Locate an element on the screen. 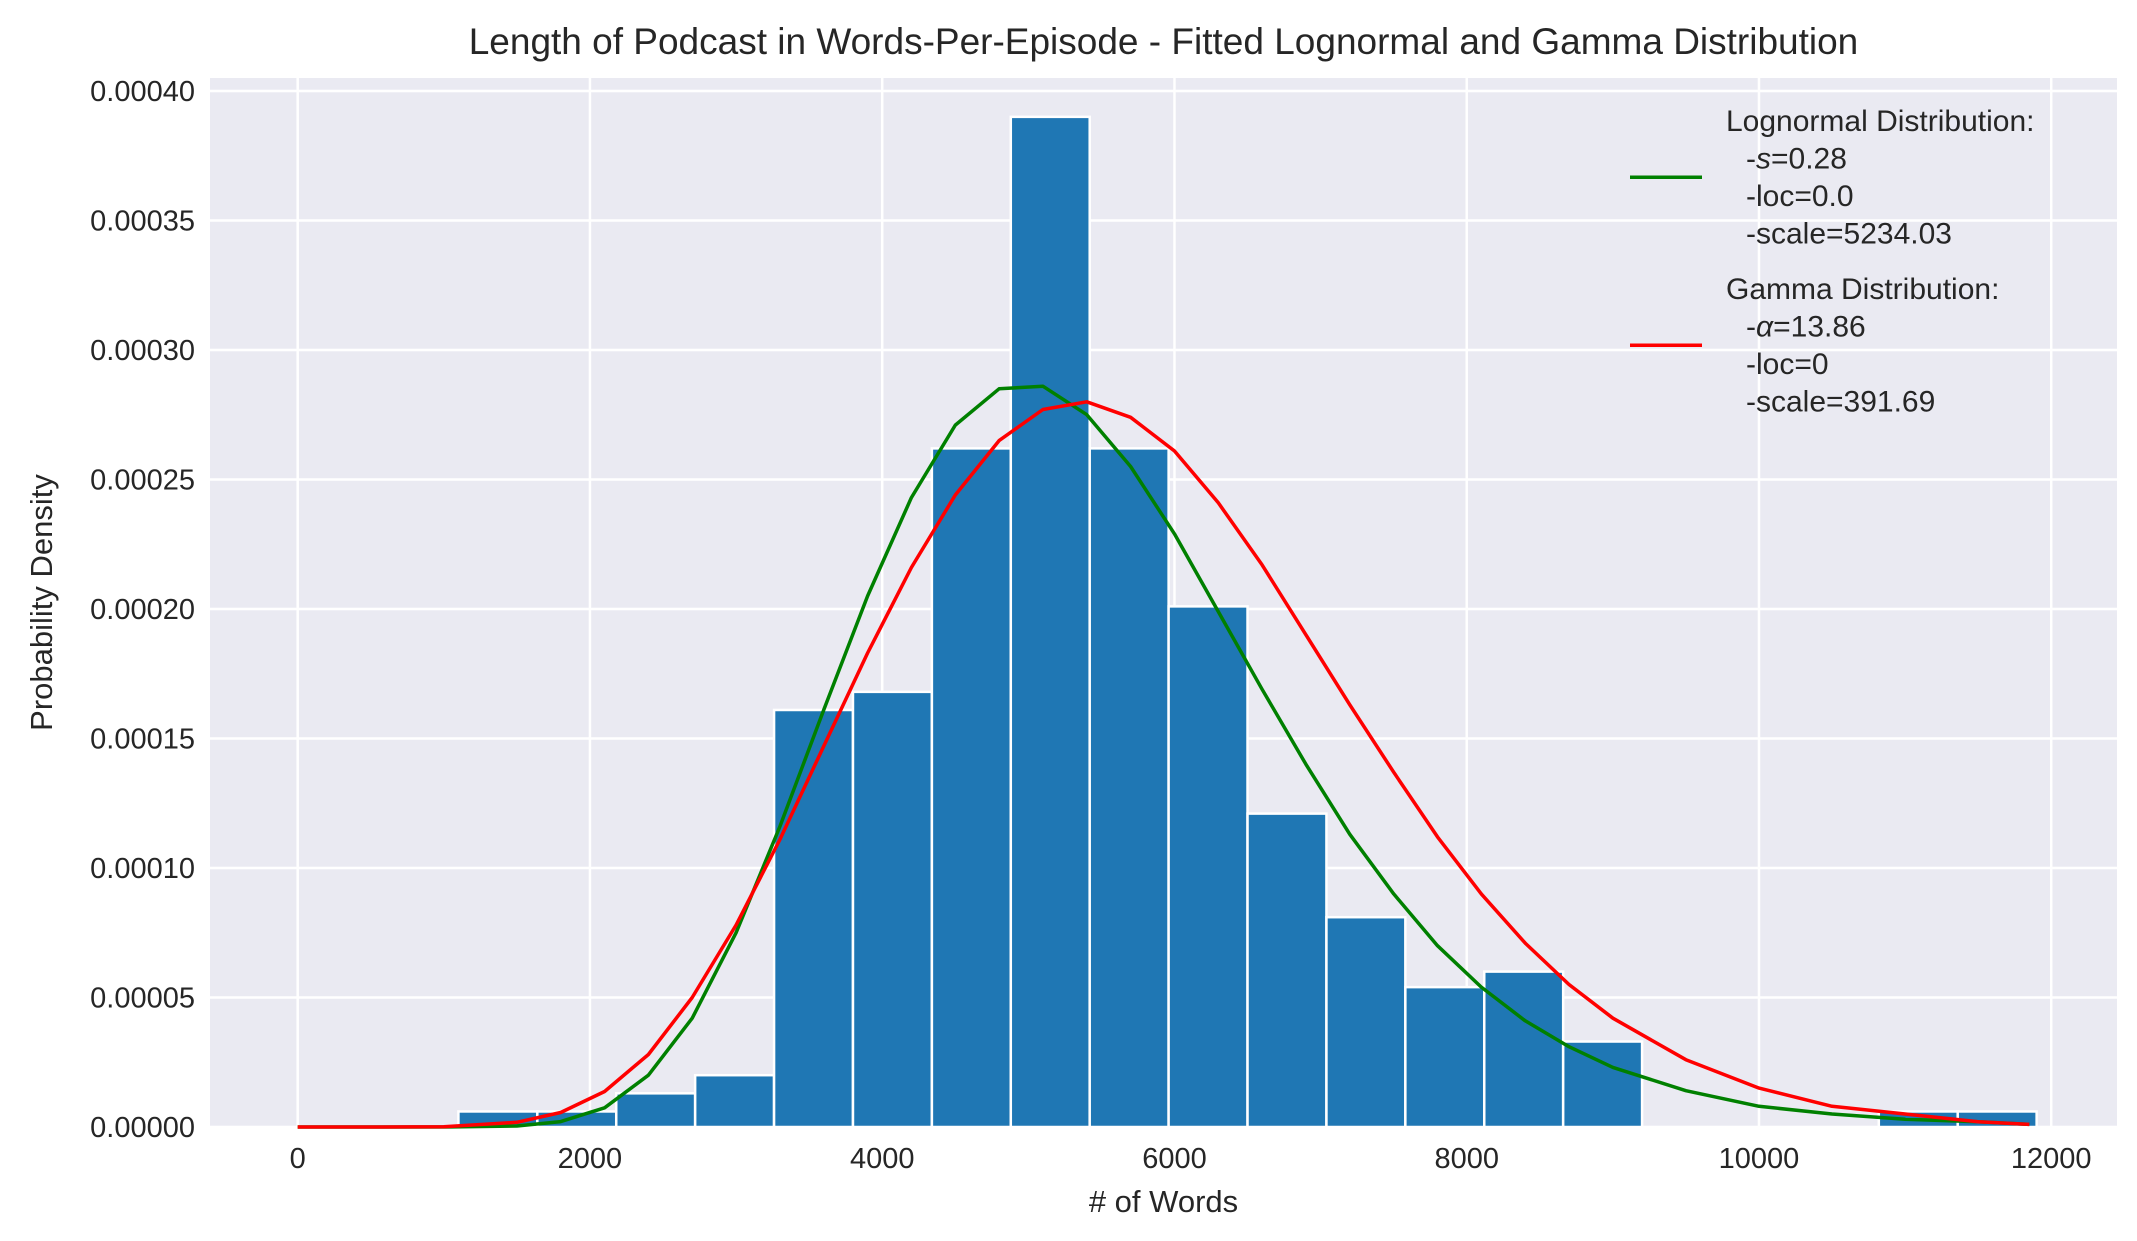  x-tick-label: 12000 is located at coordinates (2051, 1159).